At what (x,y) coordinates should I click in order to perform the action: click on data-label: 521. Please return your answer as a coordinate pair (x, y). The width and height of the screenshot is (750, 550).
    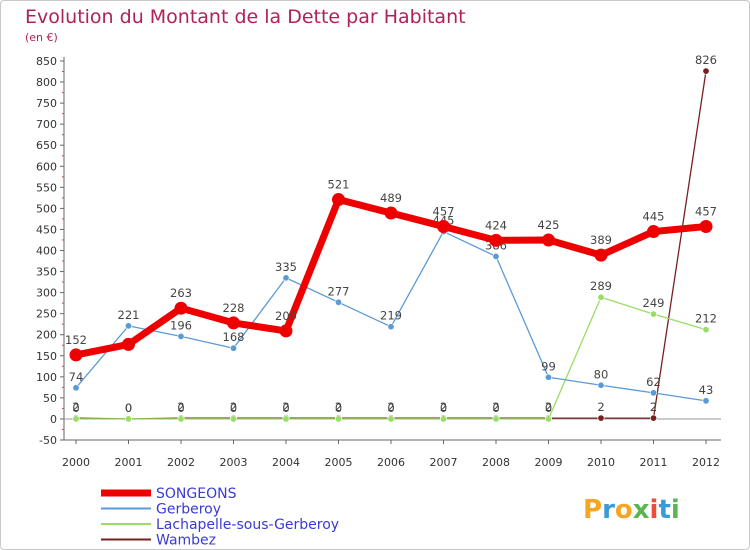
    Looking at the image, I should click on (339, 185).